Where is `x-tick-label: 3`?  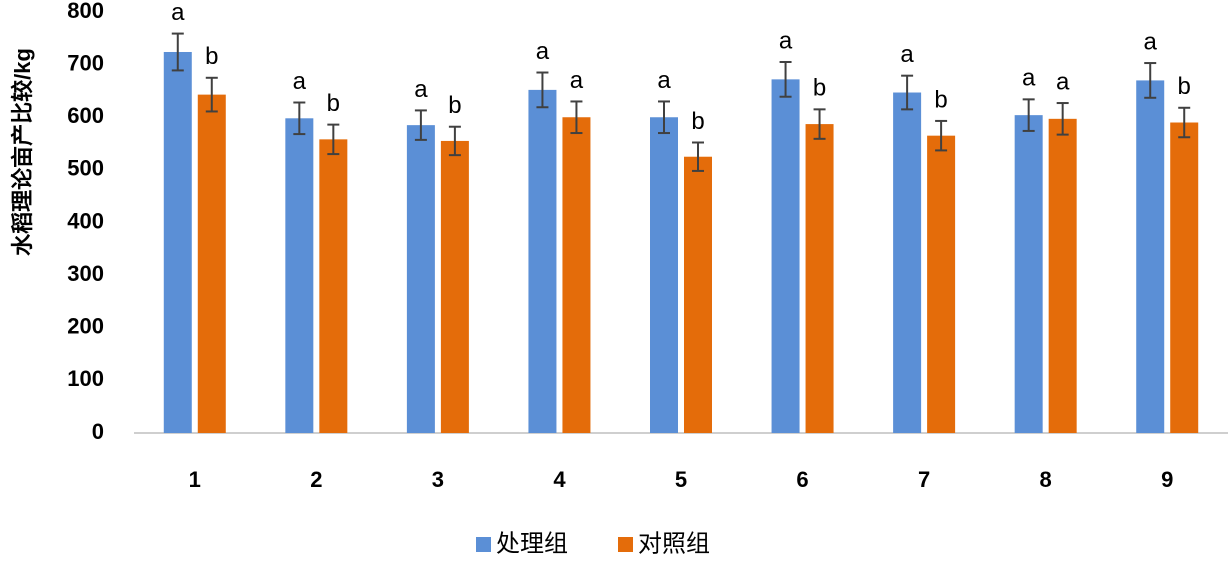 x-tick-label: 3 is located at coordinates (438, 479).